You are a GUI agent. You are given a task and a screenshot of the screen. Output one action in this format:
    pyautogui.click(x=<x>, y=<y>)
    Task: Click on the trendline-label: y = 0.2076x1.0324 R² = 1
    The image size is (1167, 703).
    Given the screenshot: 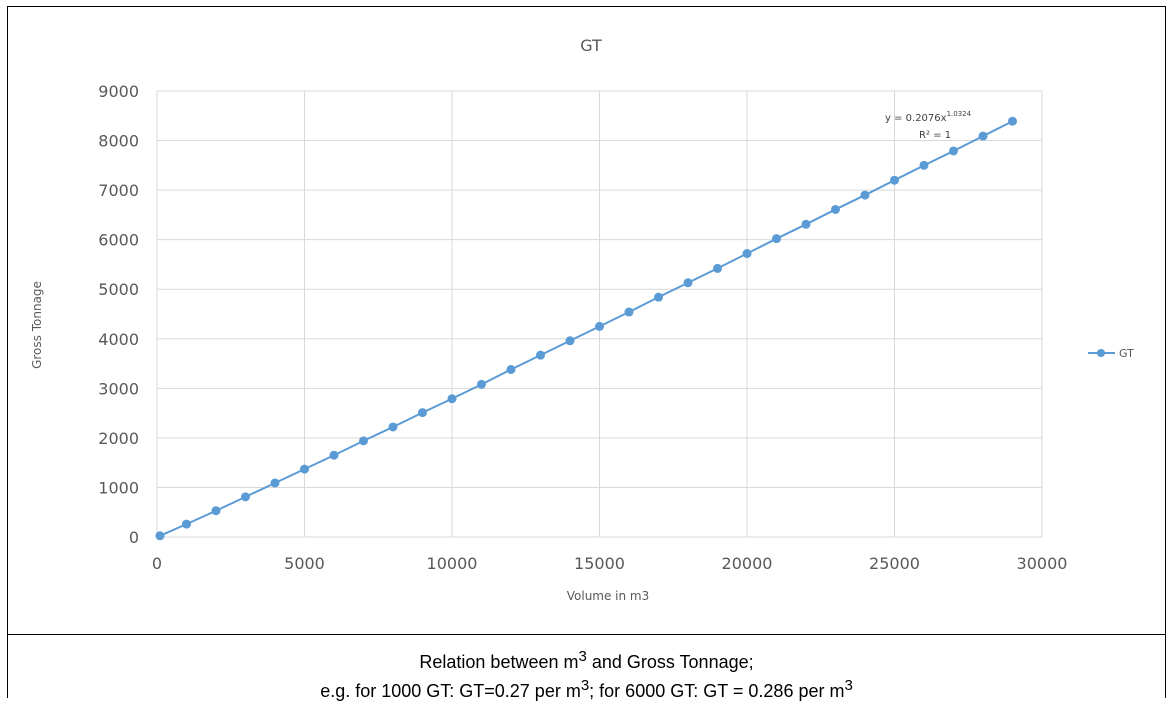 What is the action you would take?
    pyautogui.click(x=928, y=125)
    